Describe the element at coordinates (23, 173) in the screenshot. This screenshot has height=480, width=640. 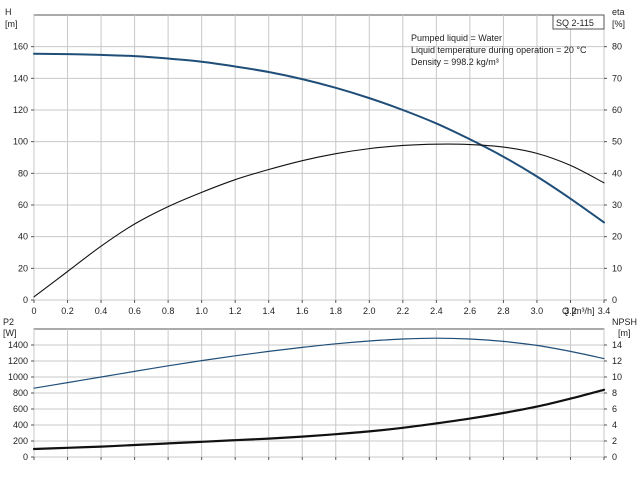
I see `left-tick-label: 80` at that location.